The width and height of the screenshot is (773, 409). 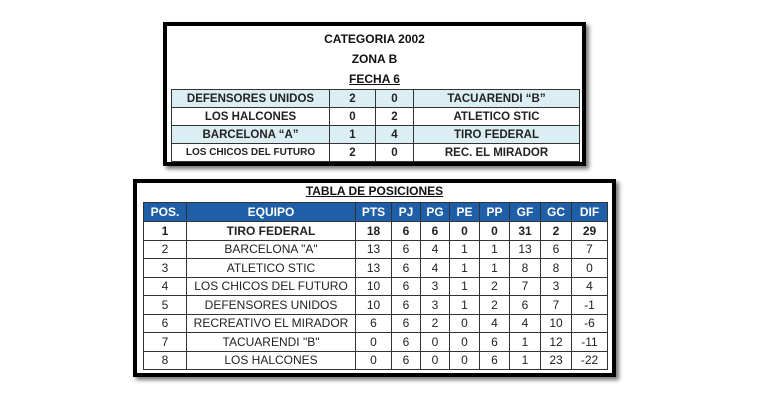 What do you see at coordinates (589, 323) in the screenshot?
I see `cell-dif: -6` at bounding box center [589, 323].